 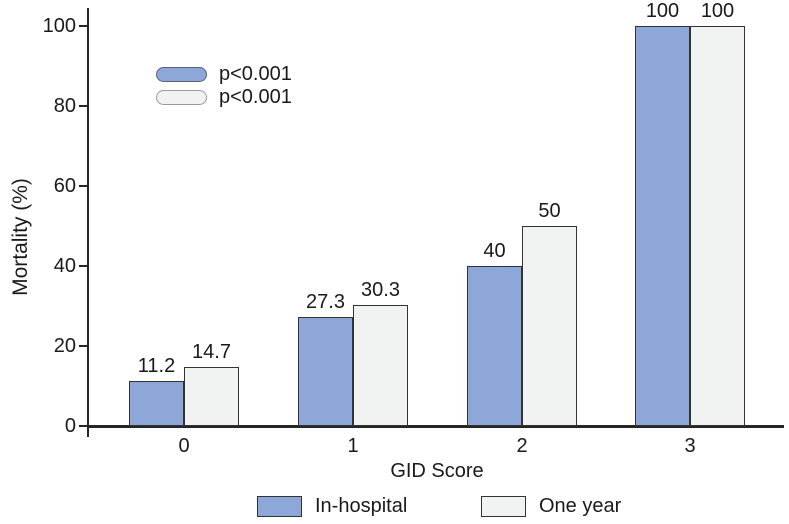 I want to click on p-value-legend-row-in-hospital: p<0.001, so click(x=224, y=74).